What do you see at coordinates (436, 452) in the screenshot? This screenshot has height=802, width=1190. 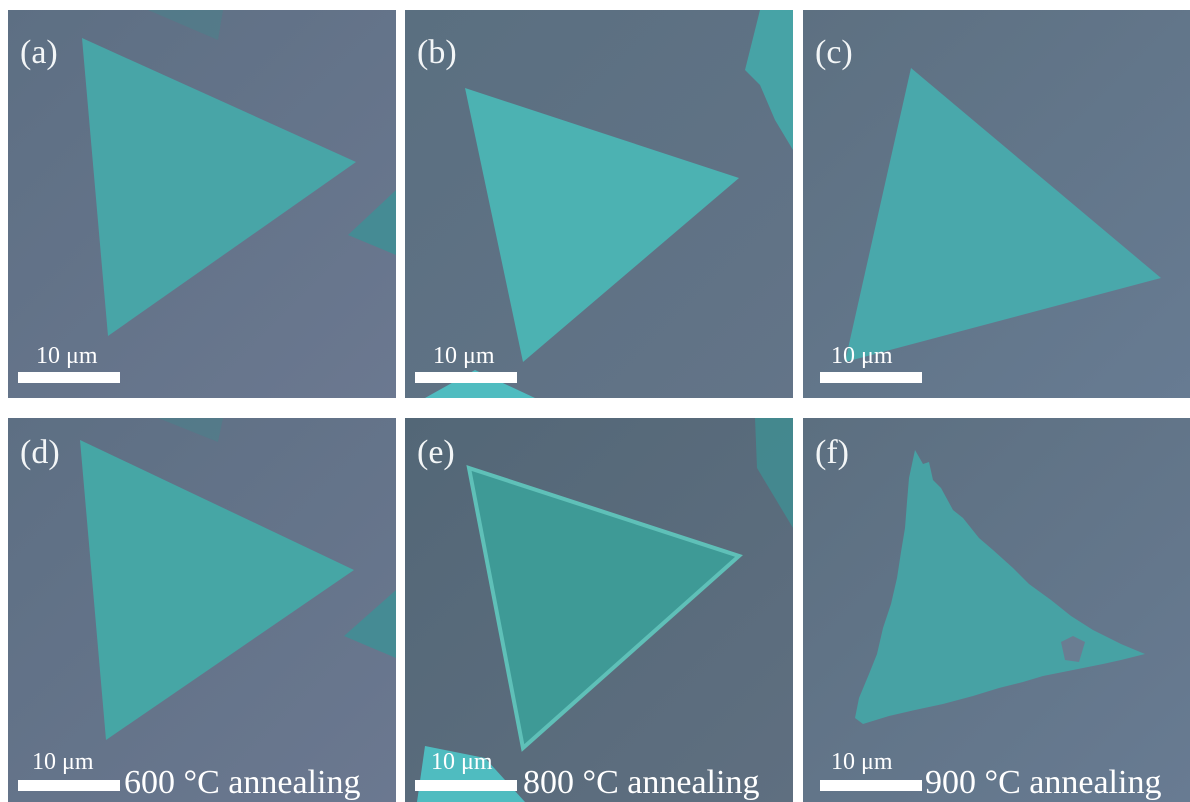 I see `panel-label: (e)` at bounding box center [436, 452].